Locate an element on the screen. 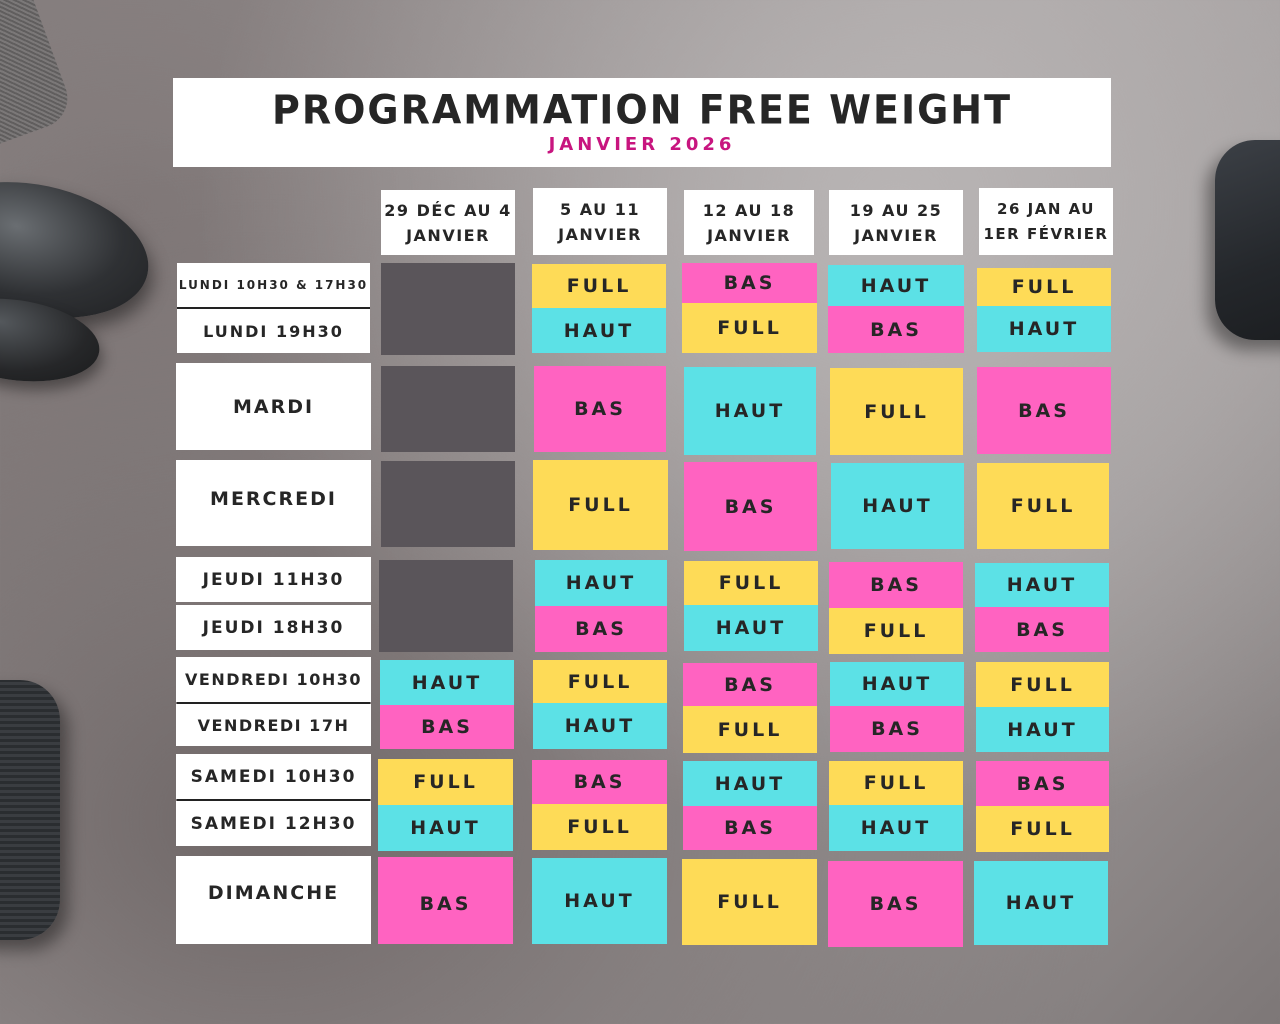 This screenshot has height=1024, width=1280. week-header: 26 JAN AU 1ER FÉVRIER is located at coordinates (1046, 221).